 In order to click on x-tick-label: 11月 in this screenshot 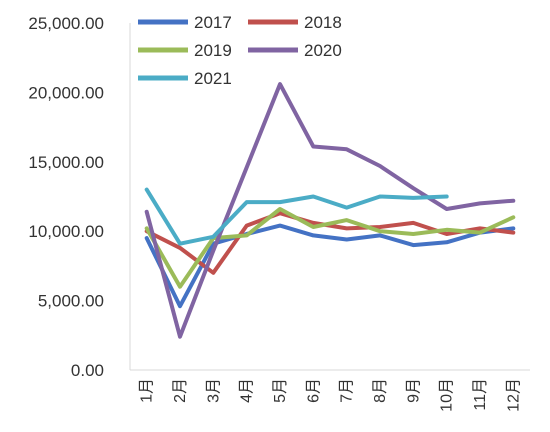, I will do `click(480, 394)`.